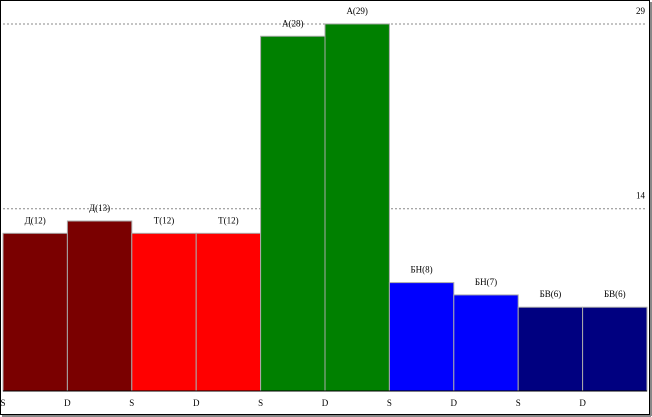 This screenshot has height=417, width=652. I want to click on y-tick-label: 14, so click(641, 196).